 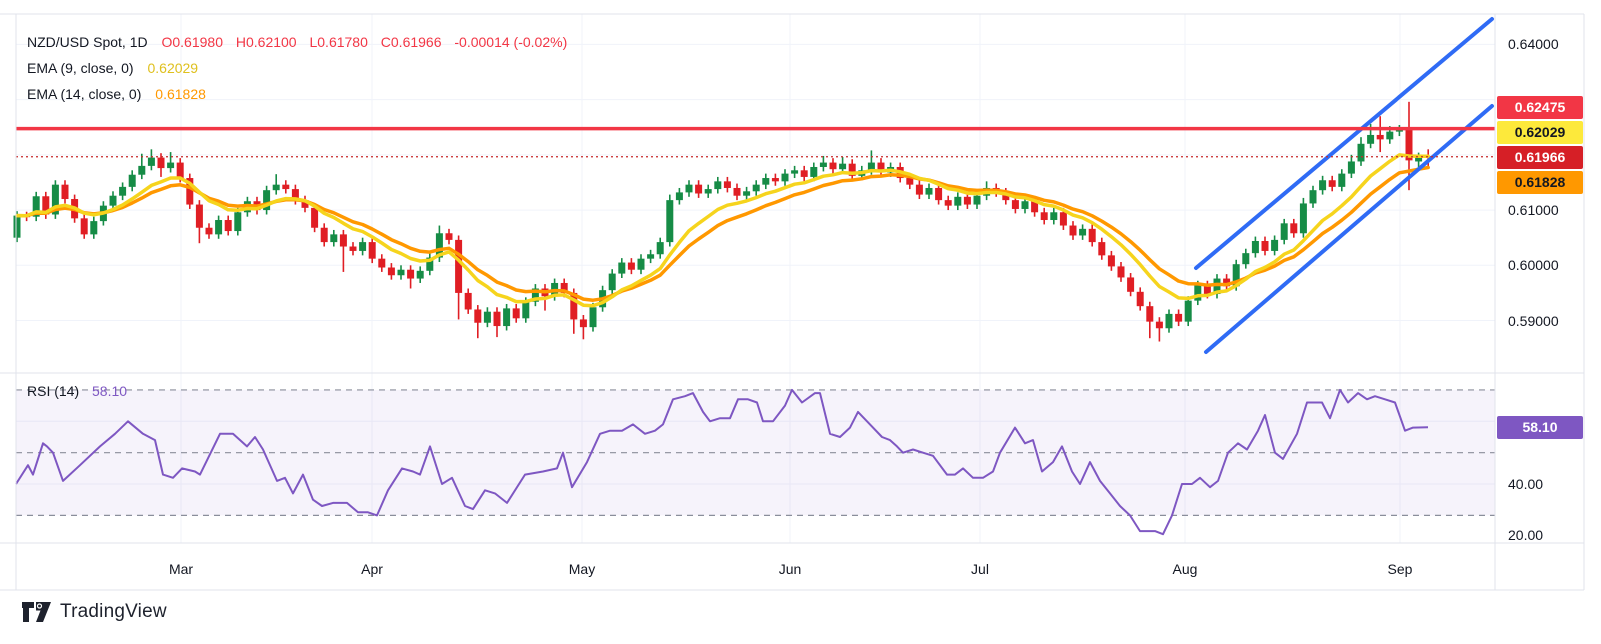 I want to click on rsi-badge: 58.10, so click(x=1540, y=427).